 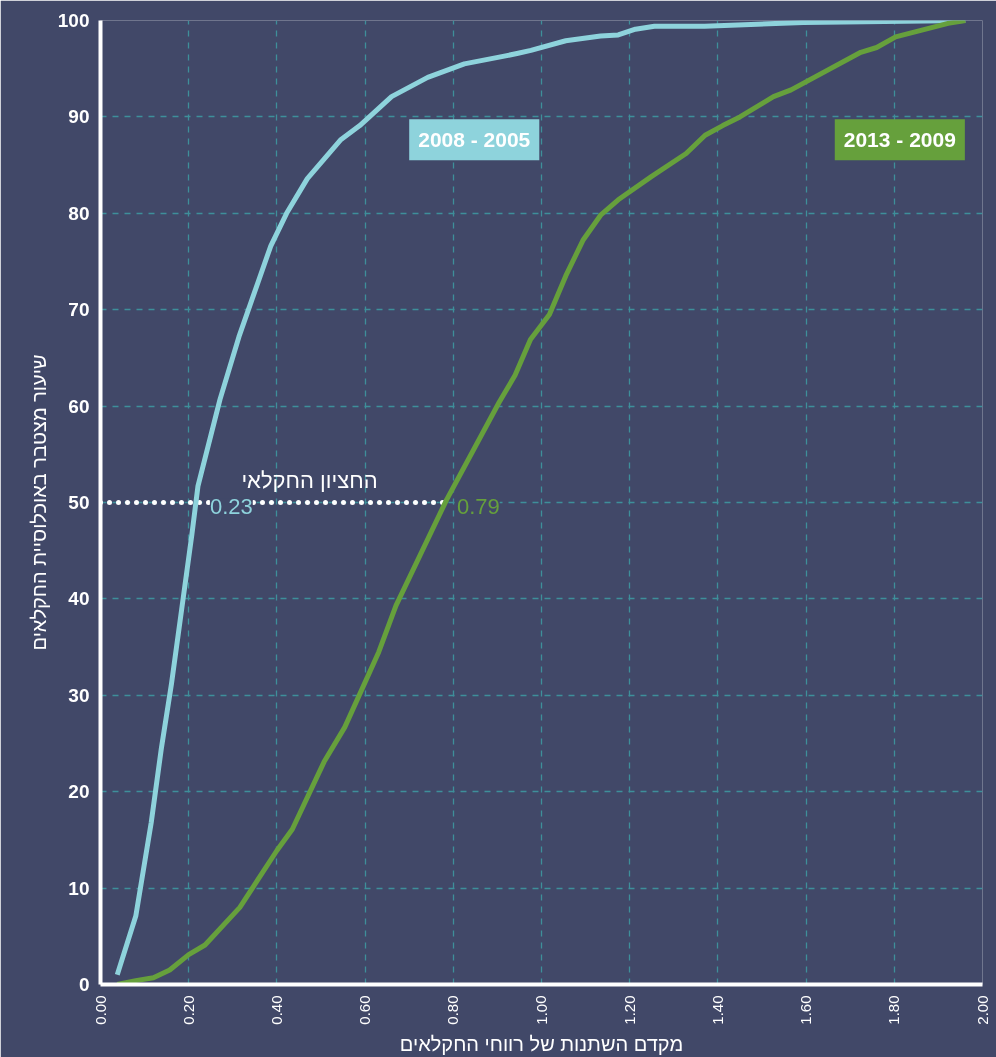 What do you see at coordinates (38, 502) in the screenshot?
I see `y-axis-title: שיעור מצטבר באוכלוסיית החקלאים` at bounding box center [38, 502].